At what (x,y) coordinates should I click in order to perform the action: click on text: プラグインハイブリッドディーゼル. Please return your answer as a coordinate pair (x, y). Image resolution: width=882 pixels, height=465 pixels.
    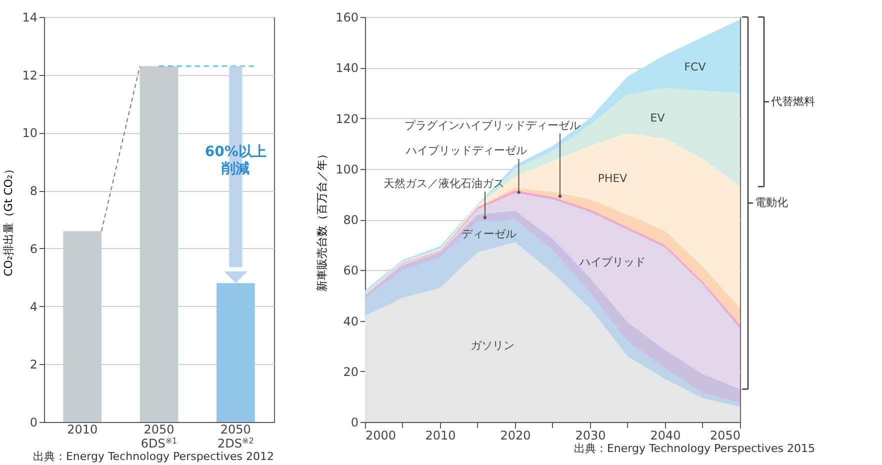
    Looking at the image, I should click on (492, 125).